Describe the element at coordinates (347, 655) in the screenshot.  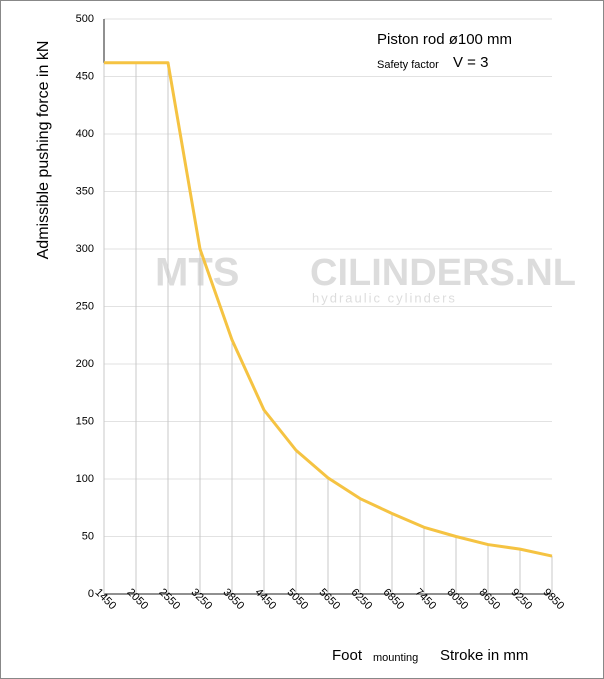
I see `annotation: Foot` at that location.